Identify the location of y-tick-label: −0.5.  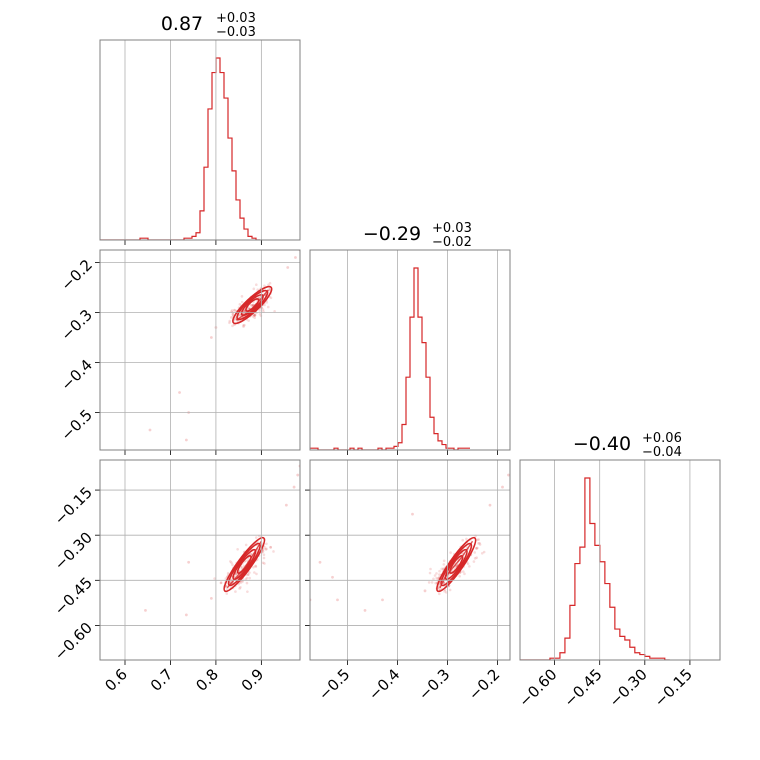
(77, 425).